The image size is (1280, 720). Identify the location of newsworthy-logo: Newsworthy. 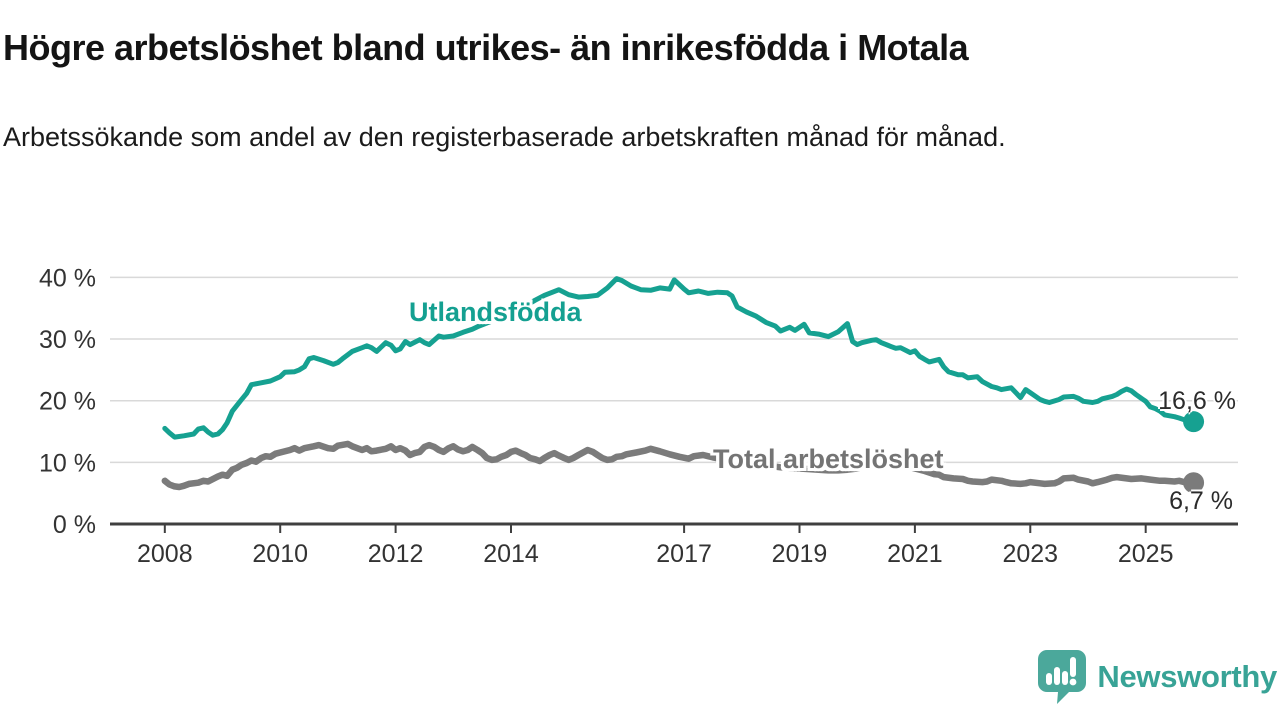
(1157, 677).